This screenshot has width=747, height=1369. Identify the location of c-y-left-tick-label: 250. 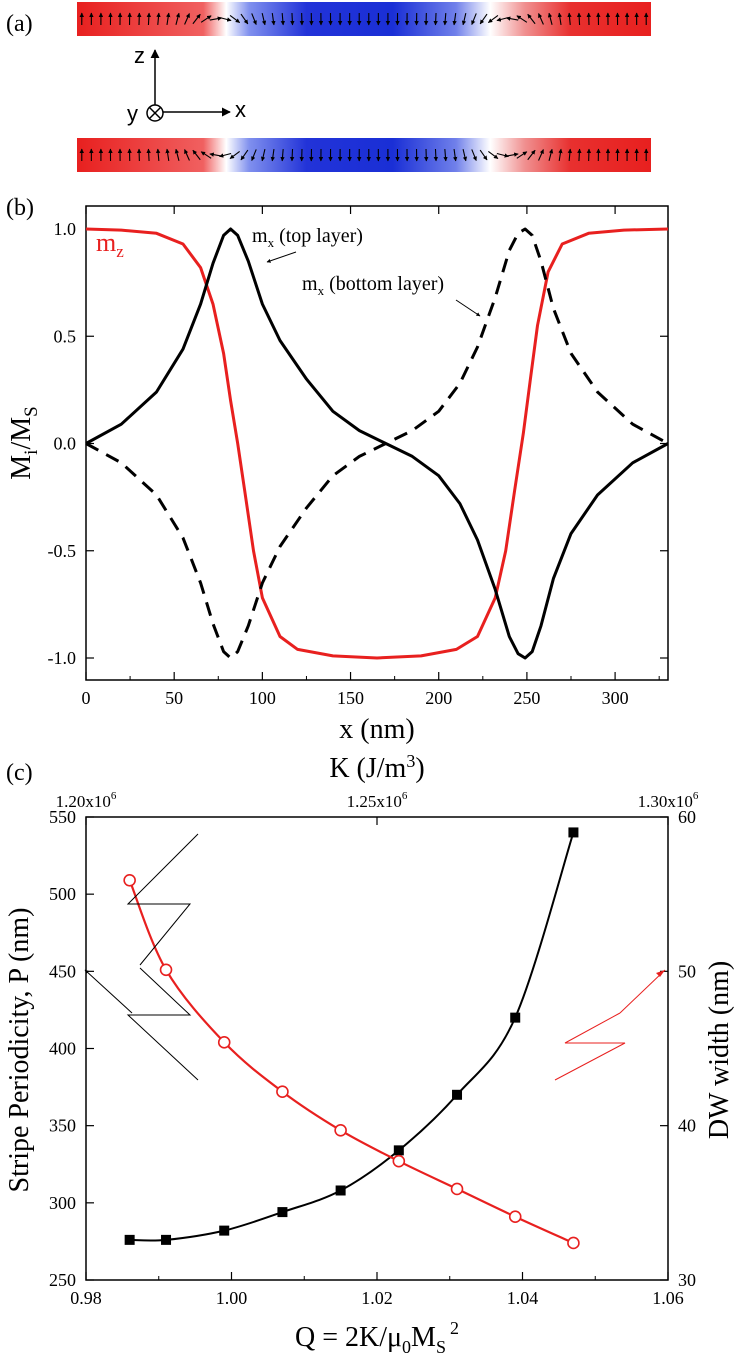
(62, 1280).